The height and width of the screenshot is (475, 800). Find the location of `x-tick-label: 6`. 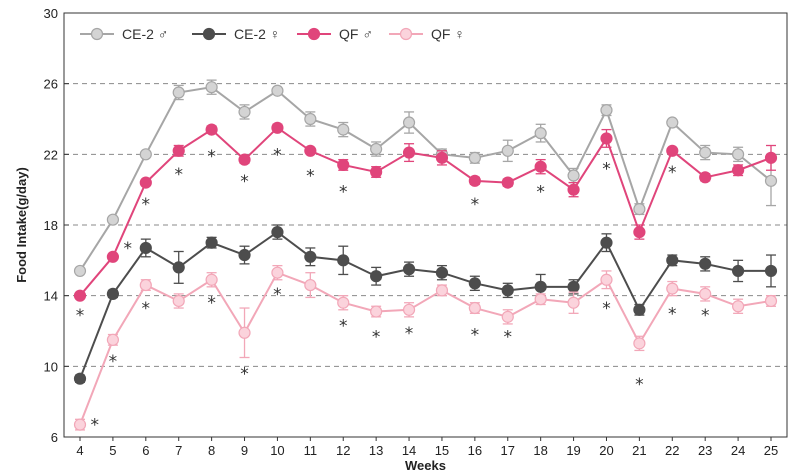

x-tick-label: 6 is located at coordinates (145, 450).